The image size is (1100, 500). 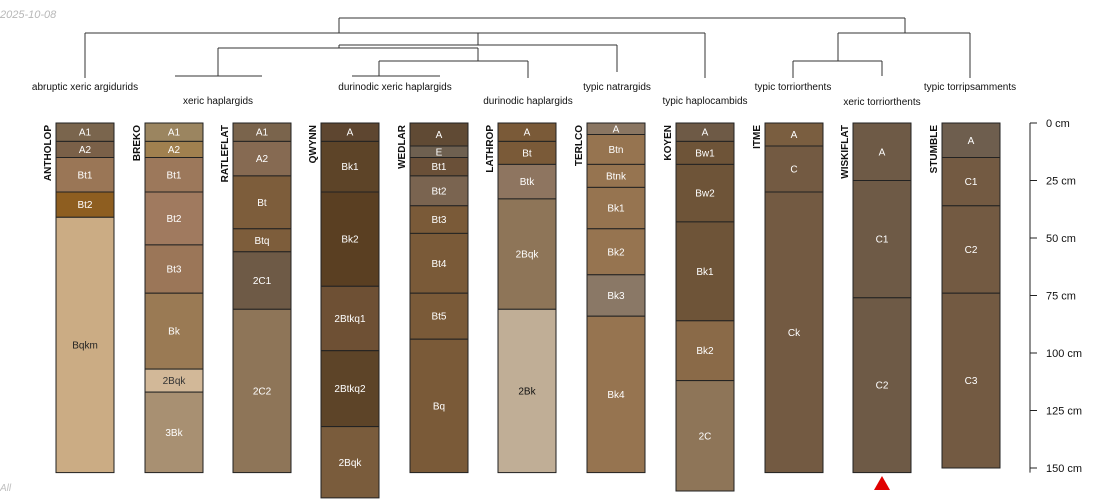 I want to click on profile-name: TERLCO, so click(x=579, y=145).